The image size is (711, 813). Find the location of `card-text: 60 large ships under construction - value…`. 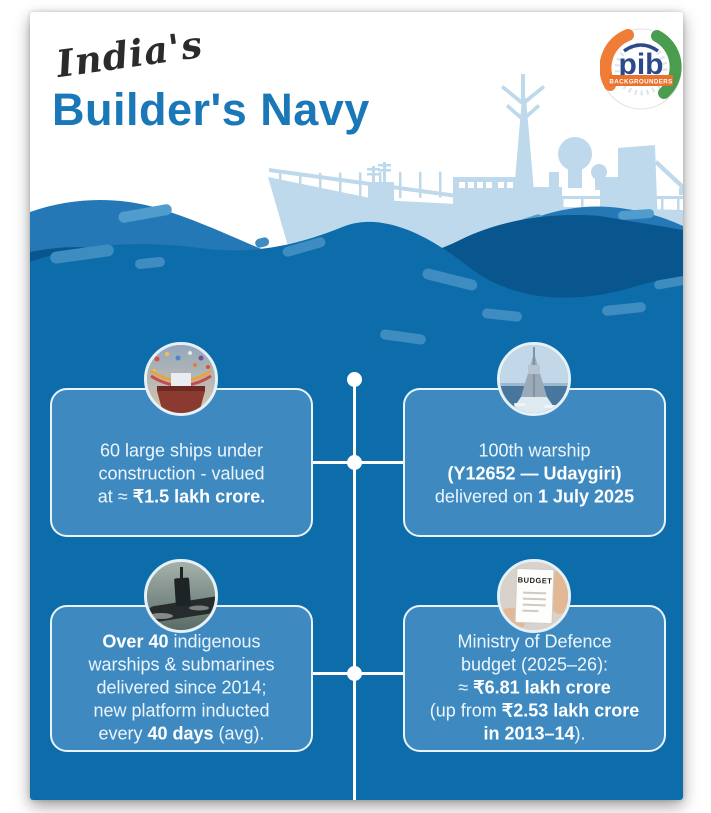

card-text: 60 large ships under construction - value… is located at coordinates (181, 473).